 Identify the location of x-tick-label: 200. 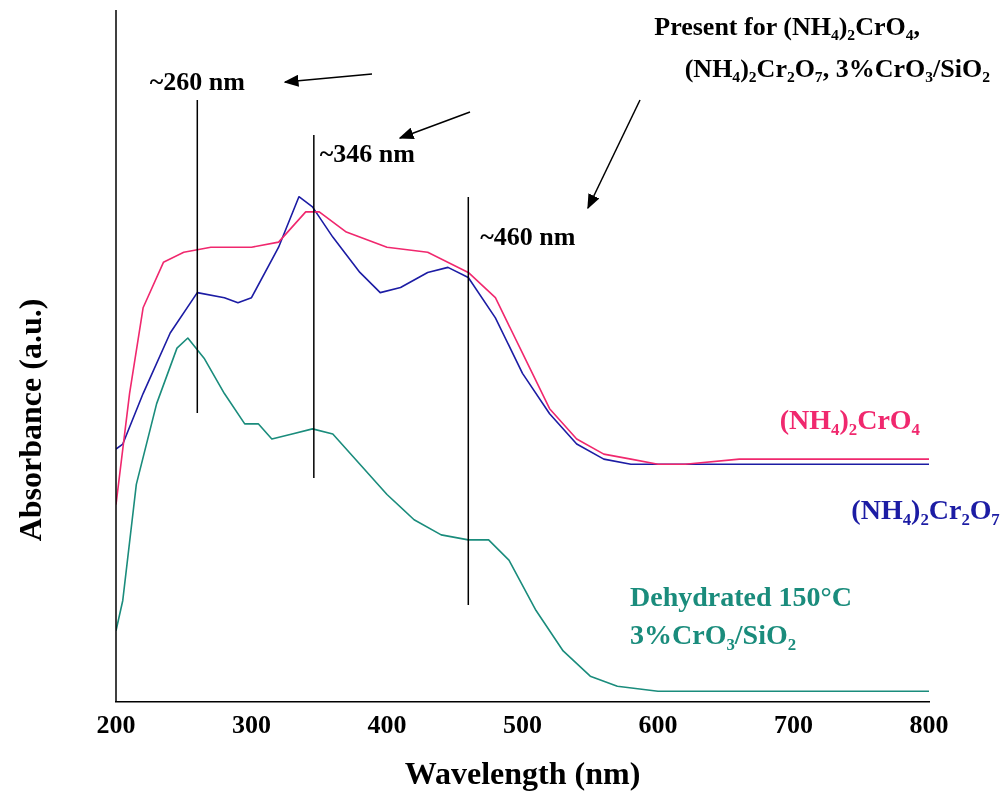
(116, 724).